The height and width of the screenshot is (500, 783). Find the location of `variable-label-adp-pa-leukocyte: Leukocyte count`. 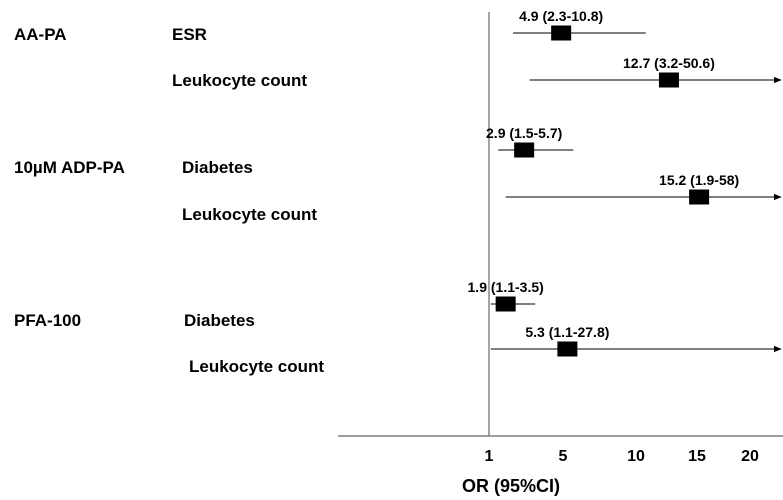

variable-label-adp-pa-leukocyte: Leukocyte count is located at coordinates (249, 214).